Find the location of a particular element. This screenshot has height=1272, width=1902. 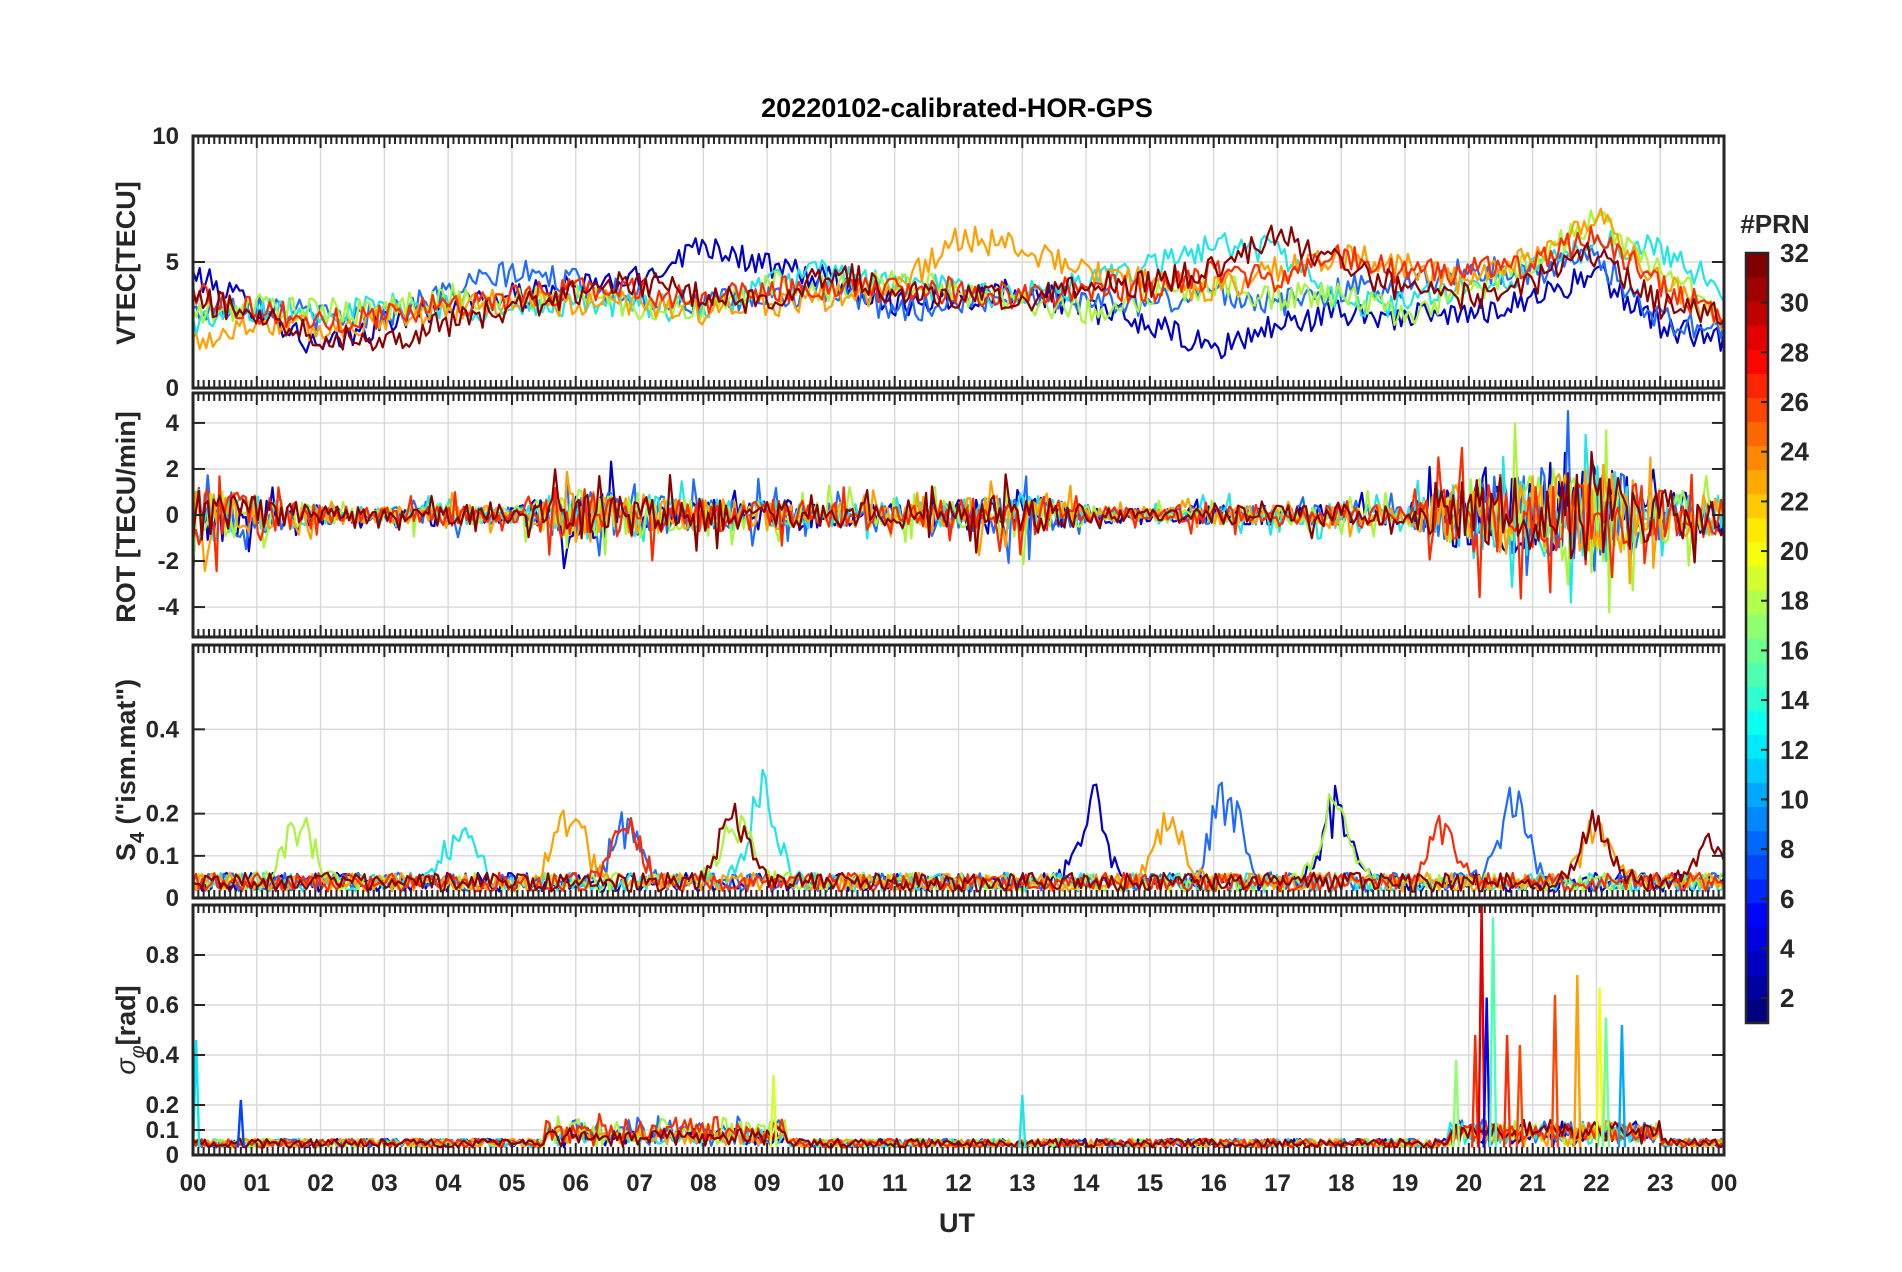

colorbar-tick-label: 8 is located at coordinates (1787, 849).